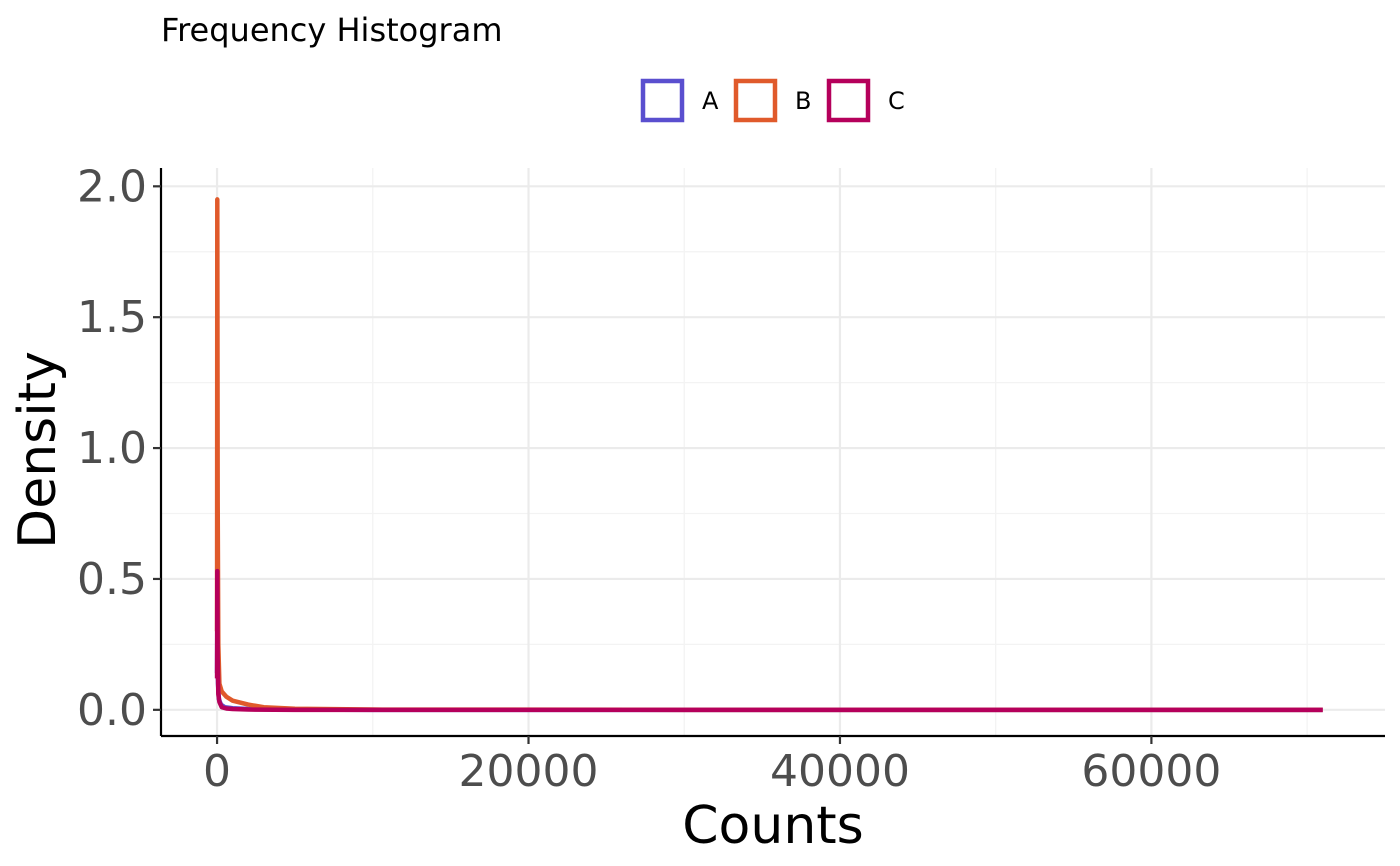 This screenshot has width=1400, height=866. I want to click on legend-label-c: C, so click(896, 101).